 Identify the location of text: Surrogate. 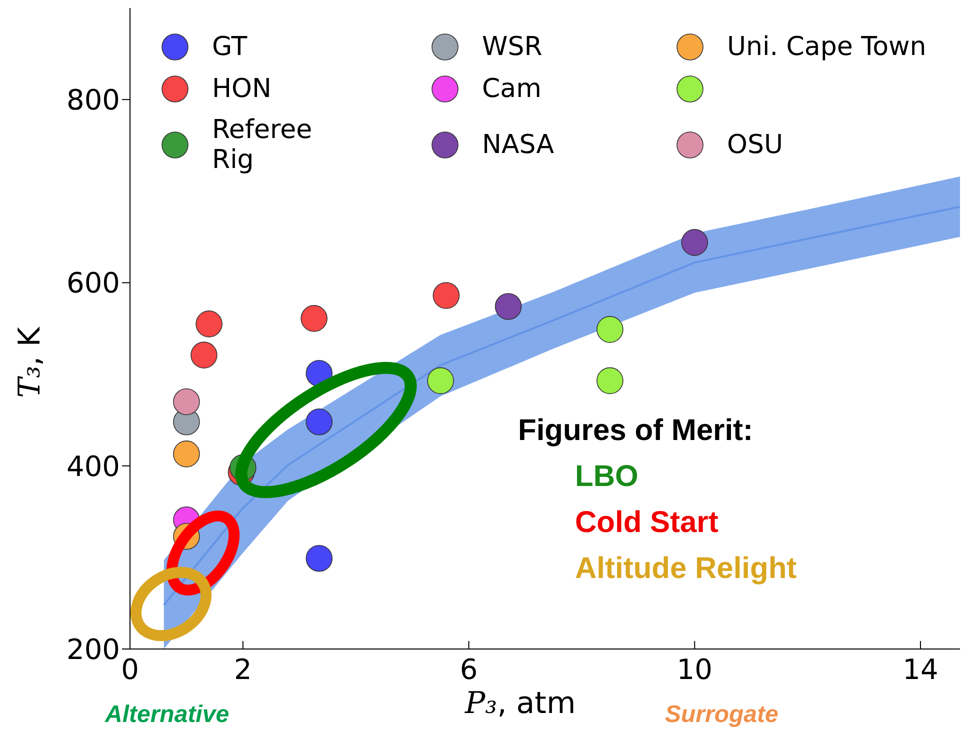
(721, 715).